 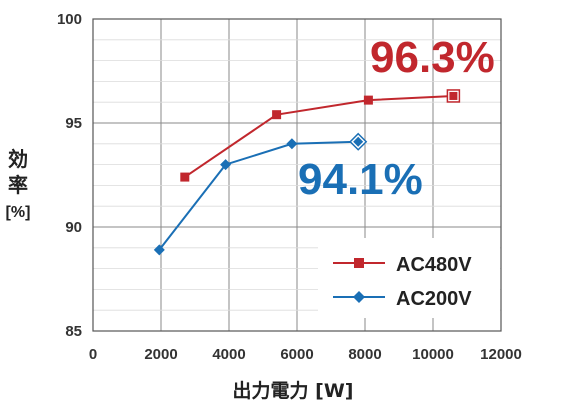 I want to click on x-tick-label: 10000, so click(x=433, y=354).